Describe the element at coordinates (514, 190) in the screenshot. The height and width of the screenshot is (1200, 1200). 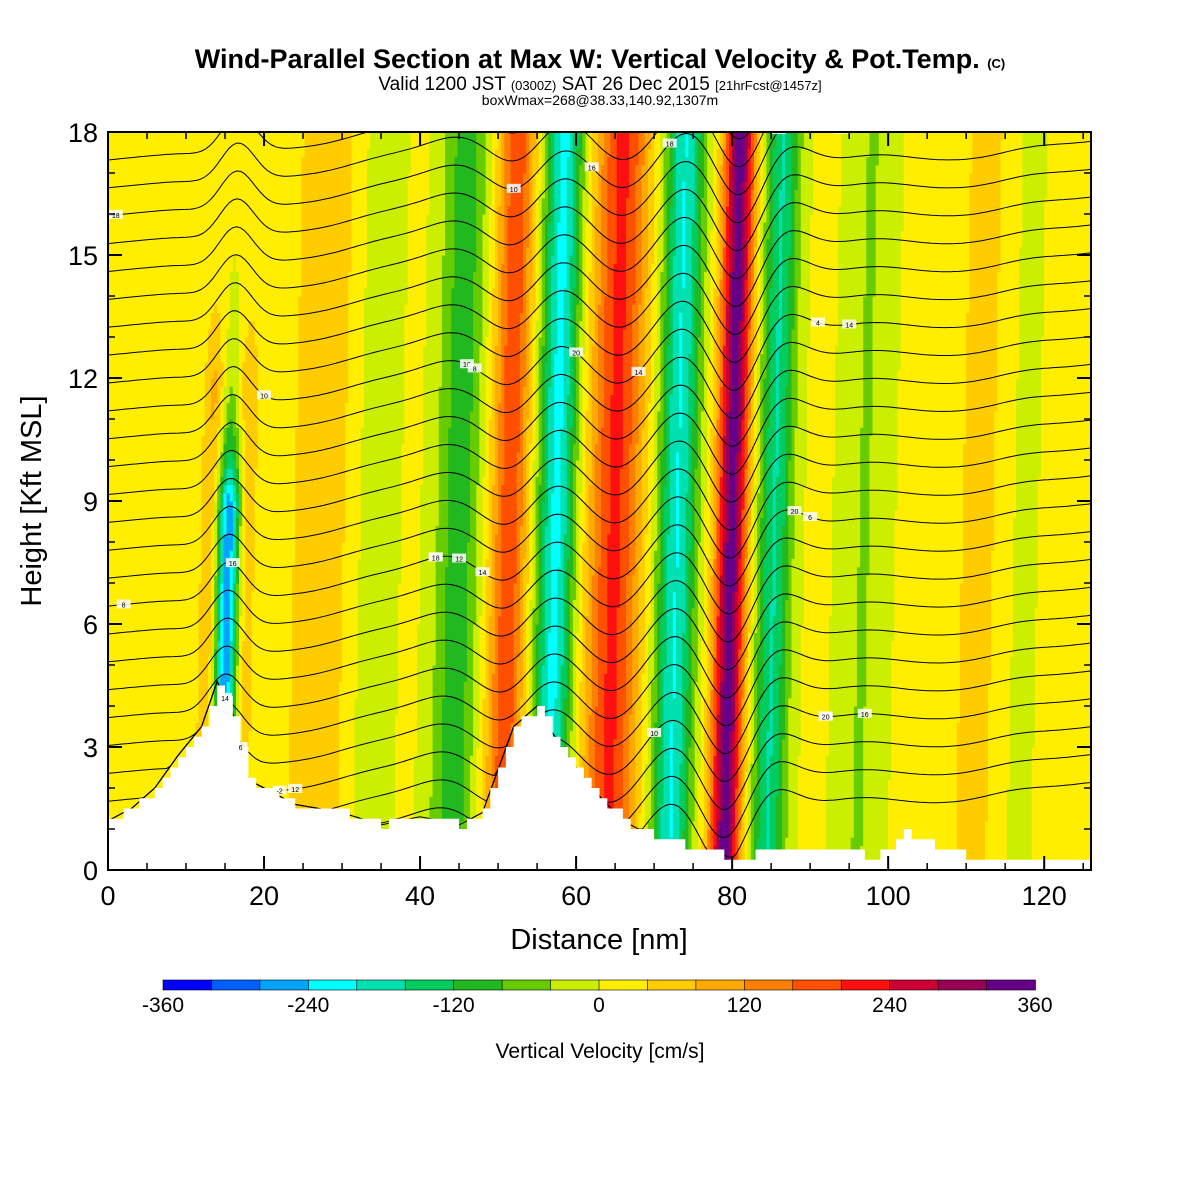
I see `svg-text: 10` at that location.